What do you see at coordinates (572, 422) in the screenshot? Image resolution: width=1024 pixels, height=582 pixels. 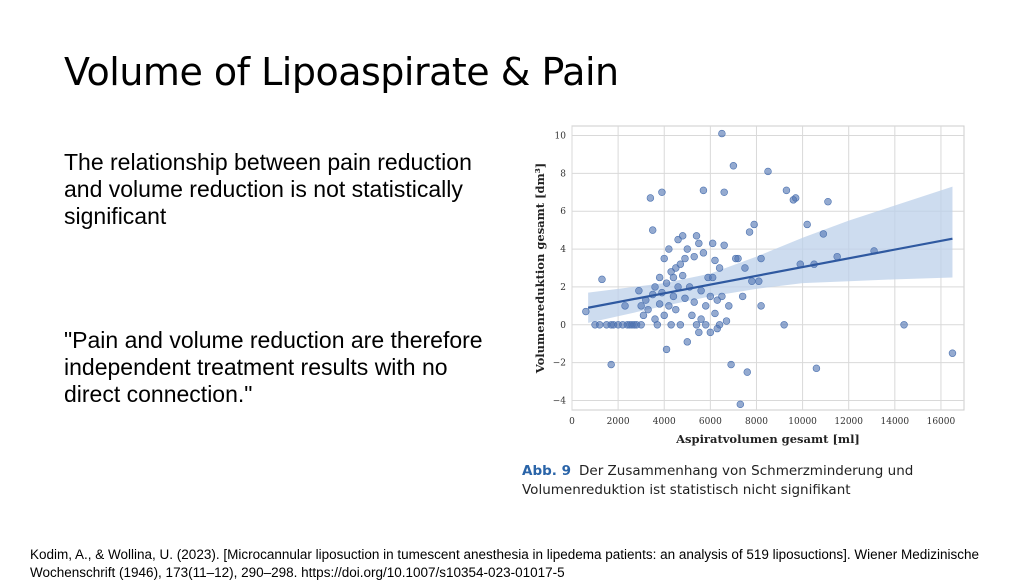 I see `x-tick-label: 0` at bounding box center [572, 422].